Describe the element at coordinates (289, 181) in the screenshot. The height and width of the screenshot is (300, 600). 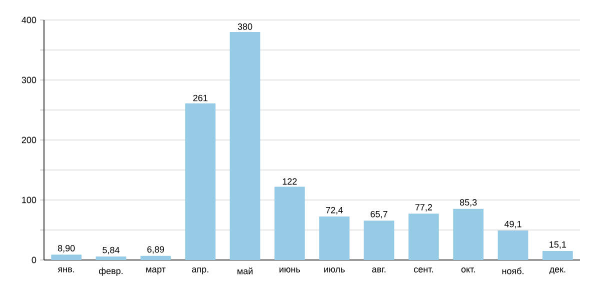
I see `data-label: 122` at that location.